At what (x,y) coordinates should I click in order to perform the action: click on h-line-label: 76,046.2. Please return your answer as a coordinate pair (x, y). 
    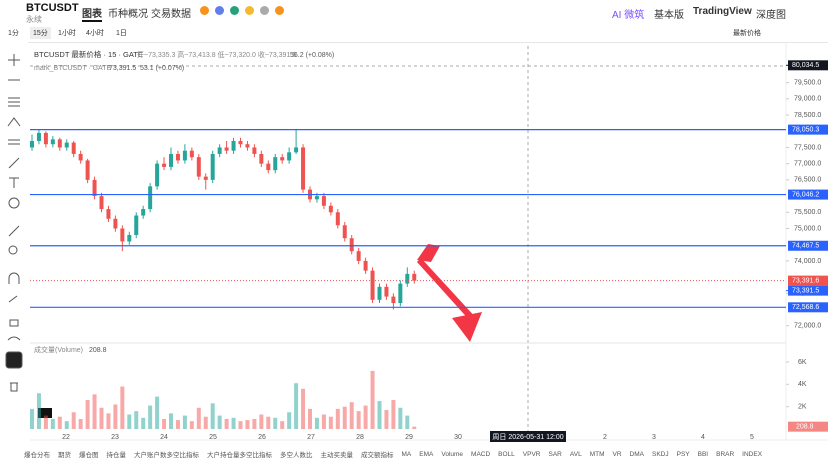
    Looking at the image, I should click on (805, 194).